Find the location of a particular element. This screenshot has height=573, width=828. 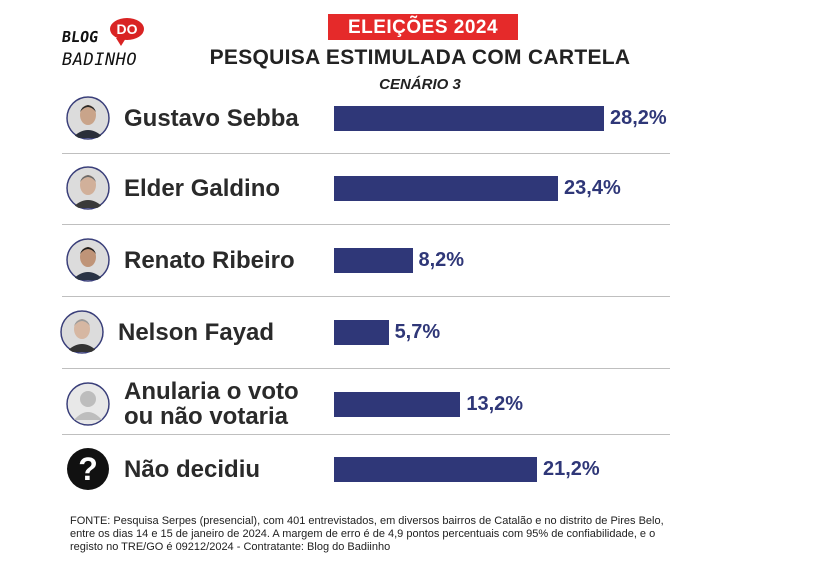

bar-value-label: 13,2% is located at coordinates (495, 404).